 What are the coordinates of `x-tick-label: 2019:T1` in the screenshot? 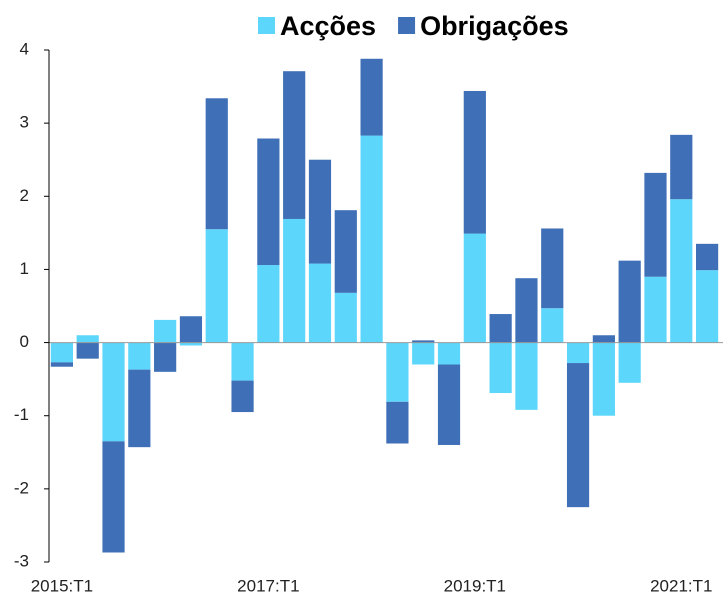 It's located at (475, 585).